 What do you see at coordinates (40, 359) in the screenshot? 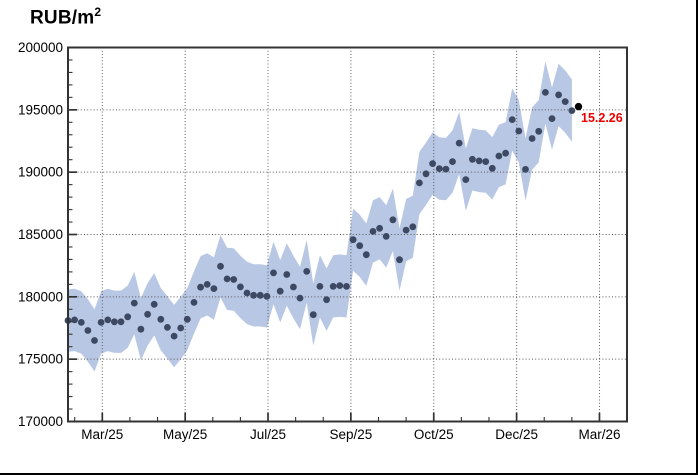
I see `y-axis-label: 175000` at bounding box center [40, 359].